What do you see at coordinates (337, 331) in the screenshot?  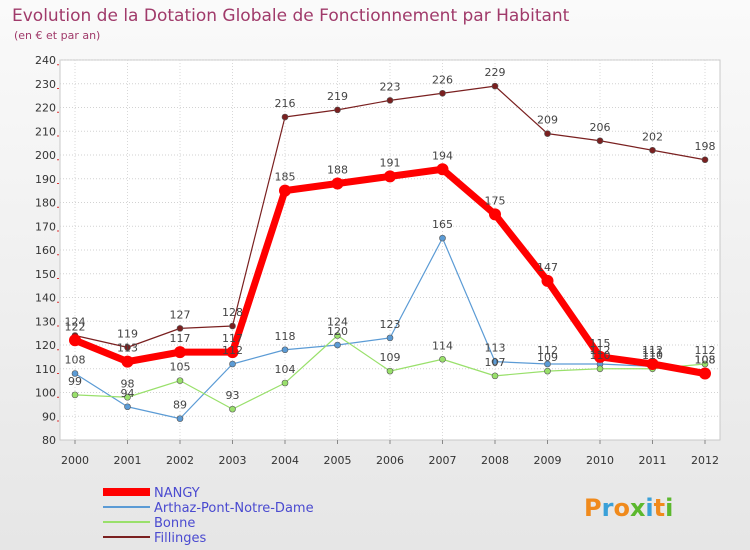 I see `data-label: 120` at bounding box center [337, 331].